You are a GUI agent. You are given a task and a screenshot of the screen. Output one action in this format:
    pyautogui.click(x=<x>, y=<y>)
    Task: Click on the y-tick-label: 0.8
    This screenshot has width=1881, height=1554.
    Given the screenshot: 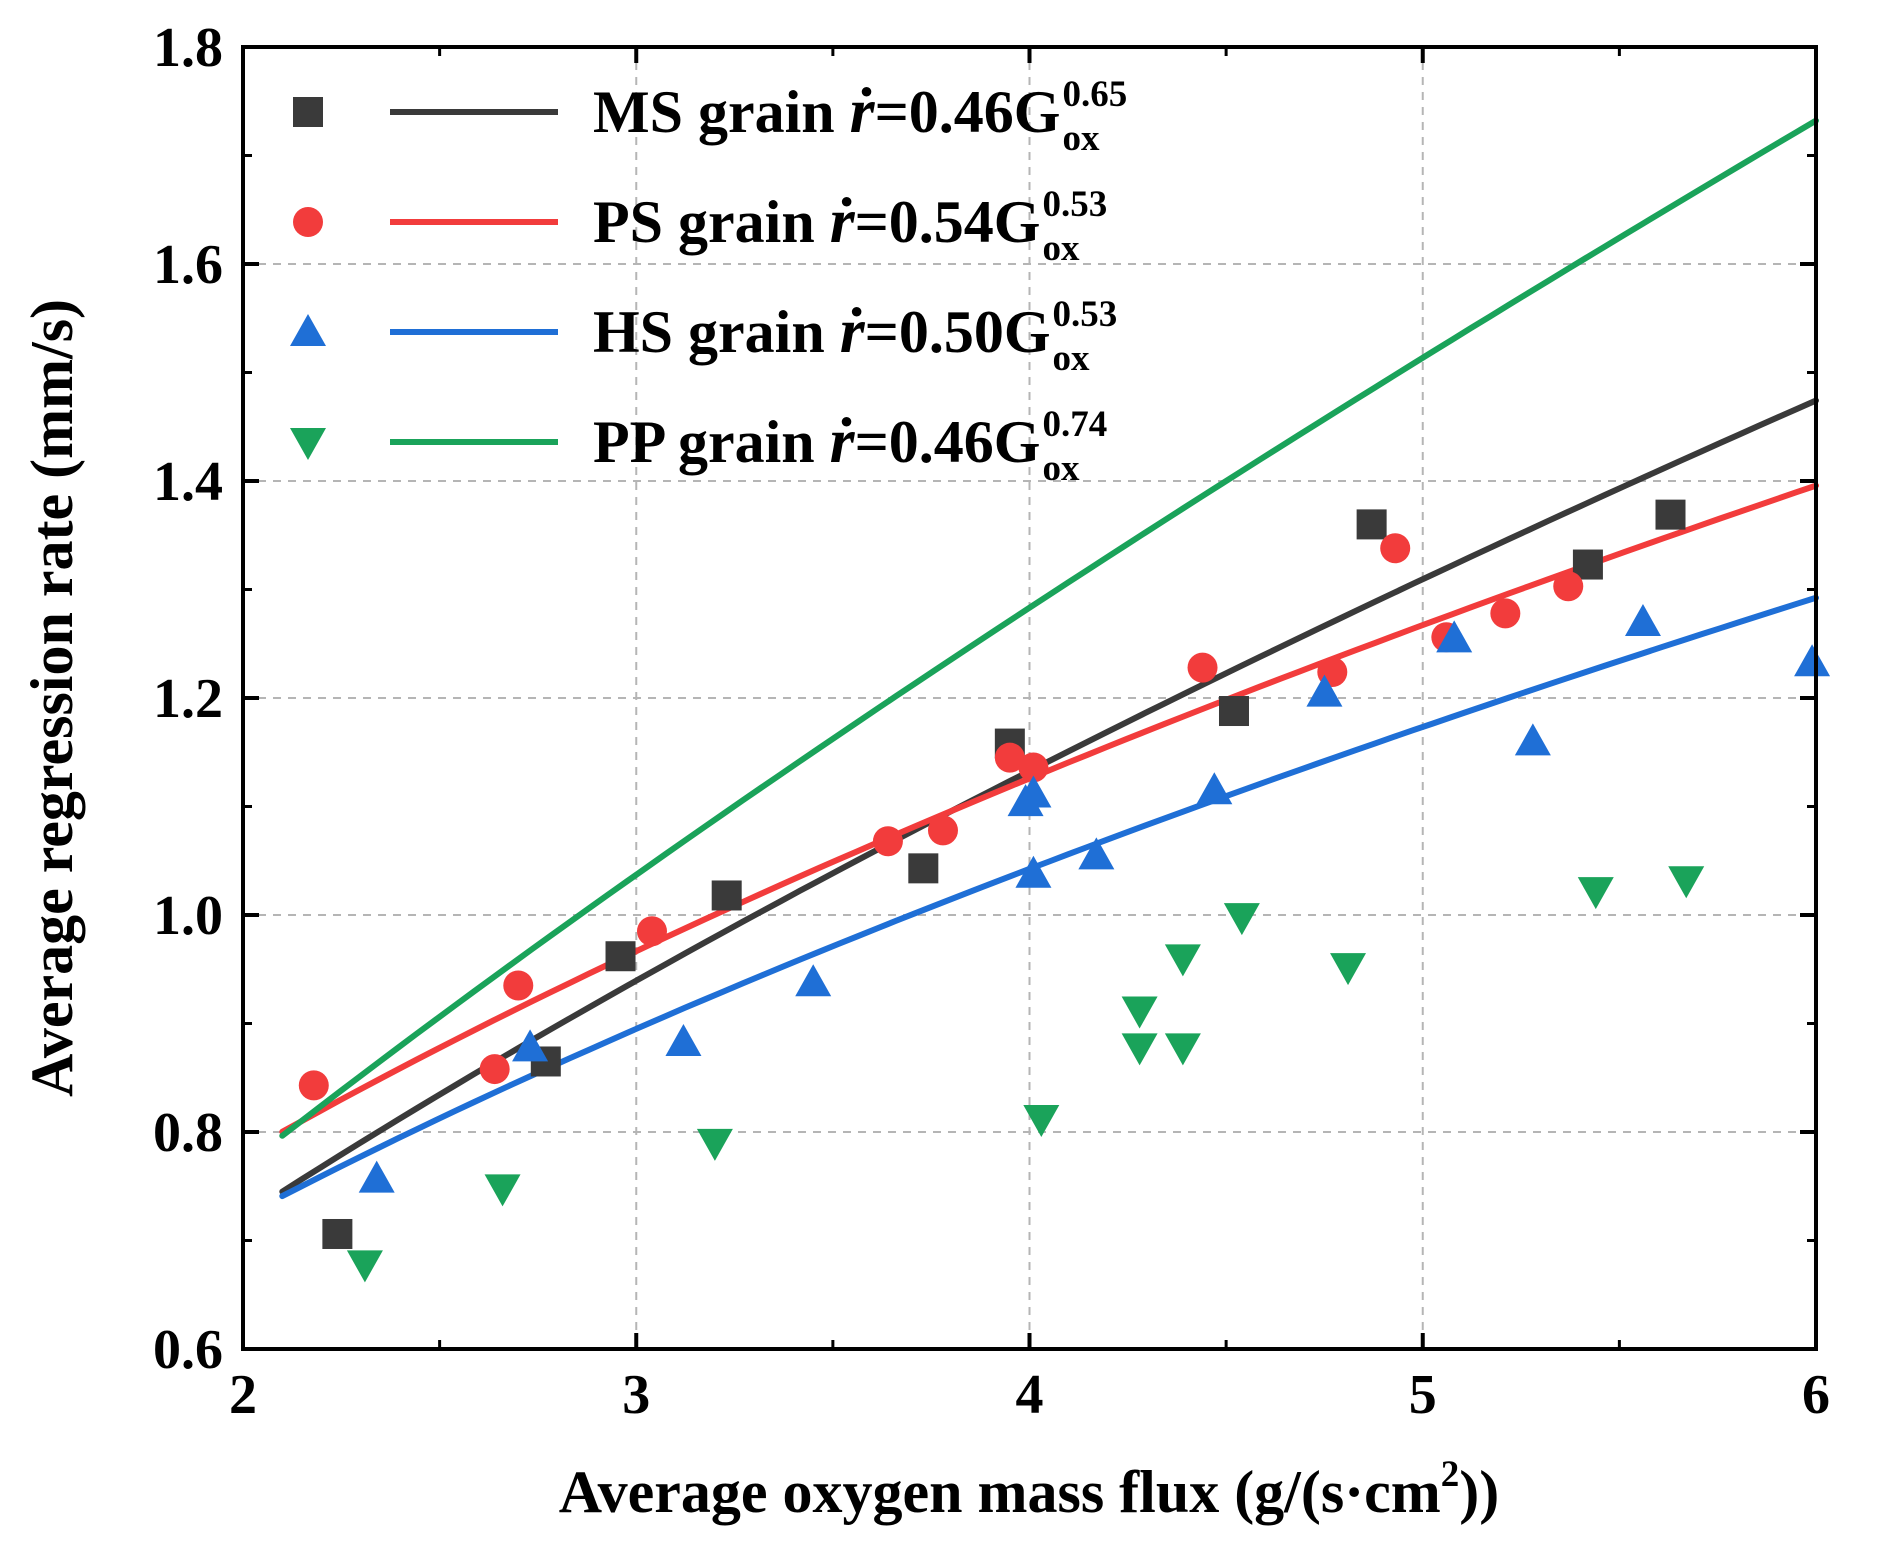 What is the action you would take?
    pyautogui.click(x=188, y=1133)
    